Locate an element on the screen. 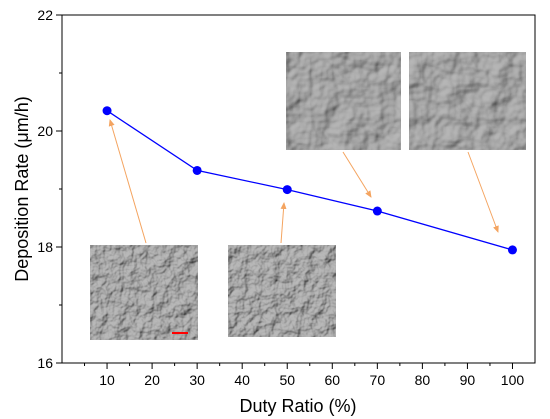 This screenshot has height=419, width=550. y-tick-label: 18 is located at coordinates (45, 247).